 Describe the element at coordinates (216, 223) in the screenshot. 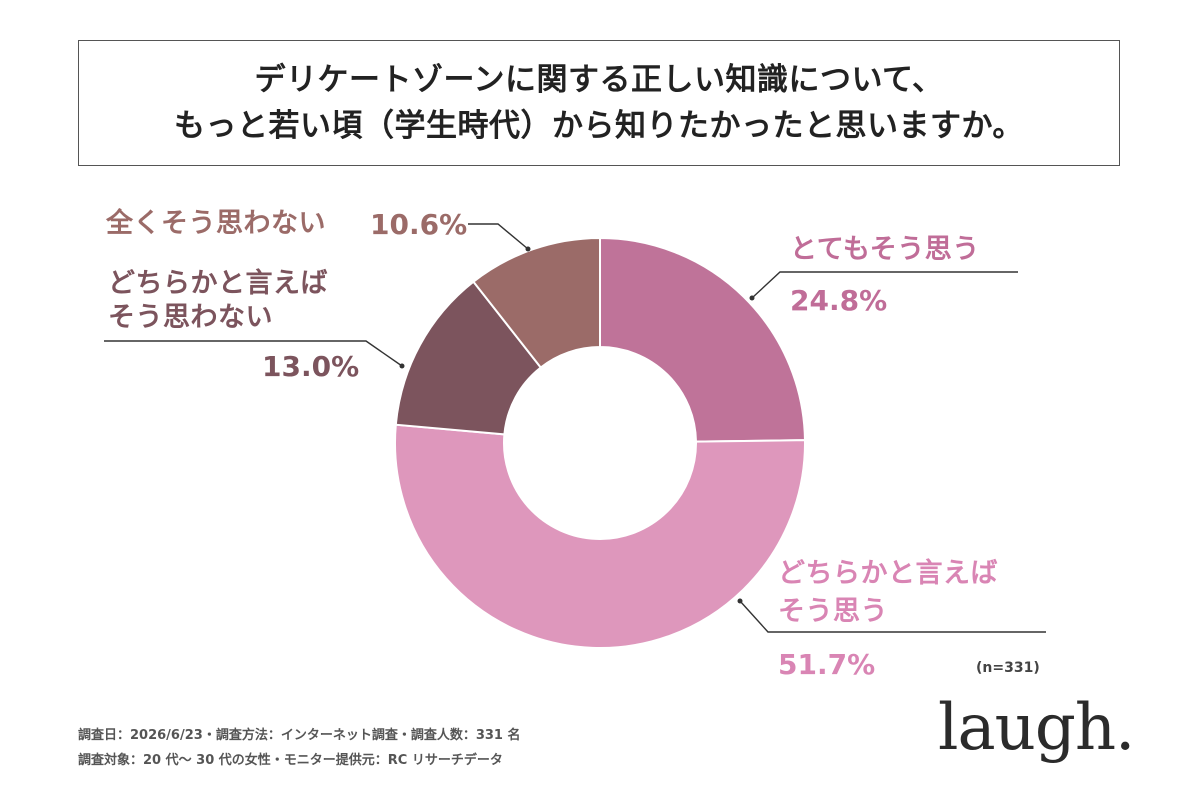

I see `slice-label-strongly-disagree: 全くそう思わない` at that location.